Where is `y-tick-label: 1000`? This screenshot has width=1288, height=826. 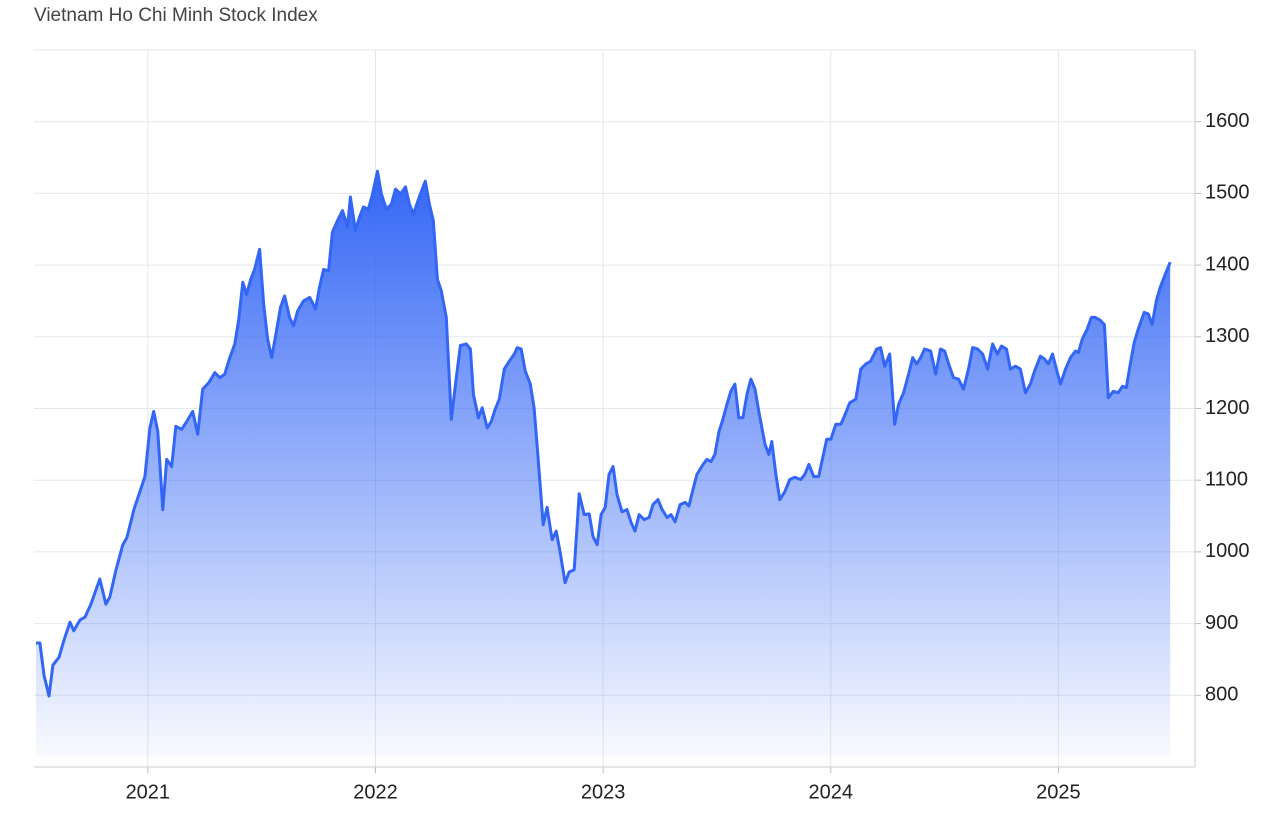 y-tick-label: 1000 is located at coordinates (1227, 551).